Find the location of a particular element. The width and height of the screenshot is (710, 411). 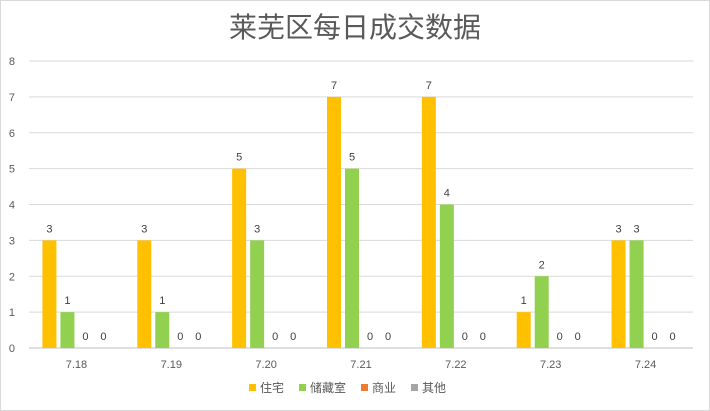

bar-储藏室-7.24 is located at coordinates (636, 294).